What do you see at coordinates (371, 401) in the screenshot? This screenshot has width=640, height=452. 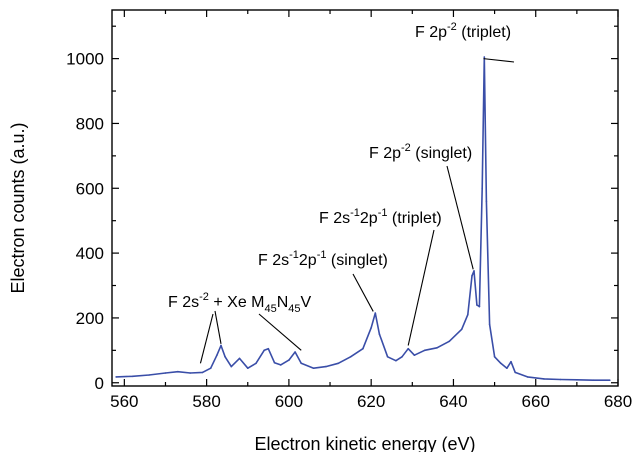 I see `x-tick-label: 620` at bounding box center [371, 401].